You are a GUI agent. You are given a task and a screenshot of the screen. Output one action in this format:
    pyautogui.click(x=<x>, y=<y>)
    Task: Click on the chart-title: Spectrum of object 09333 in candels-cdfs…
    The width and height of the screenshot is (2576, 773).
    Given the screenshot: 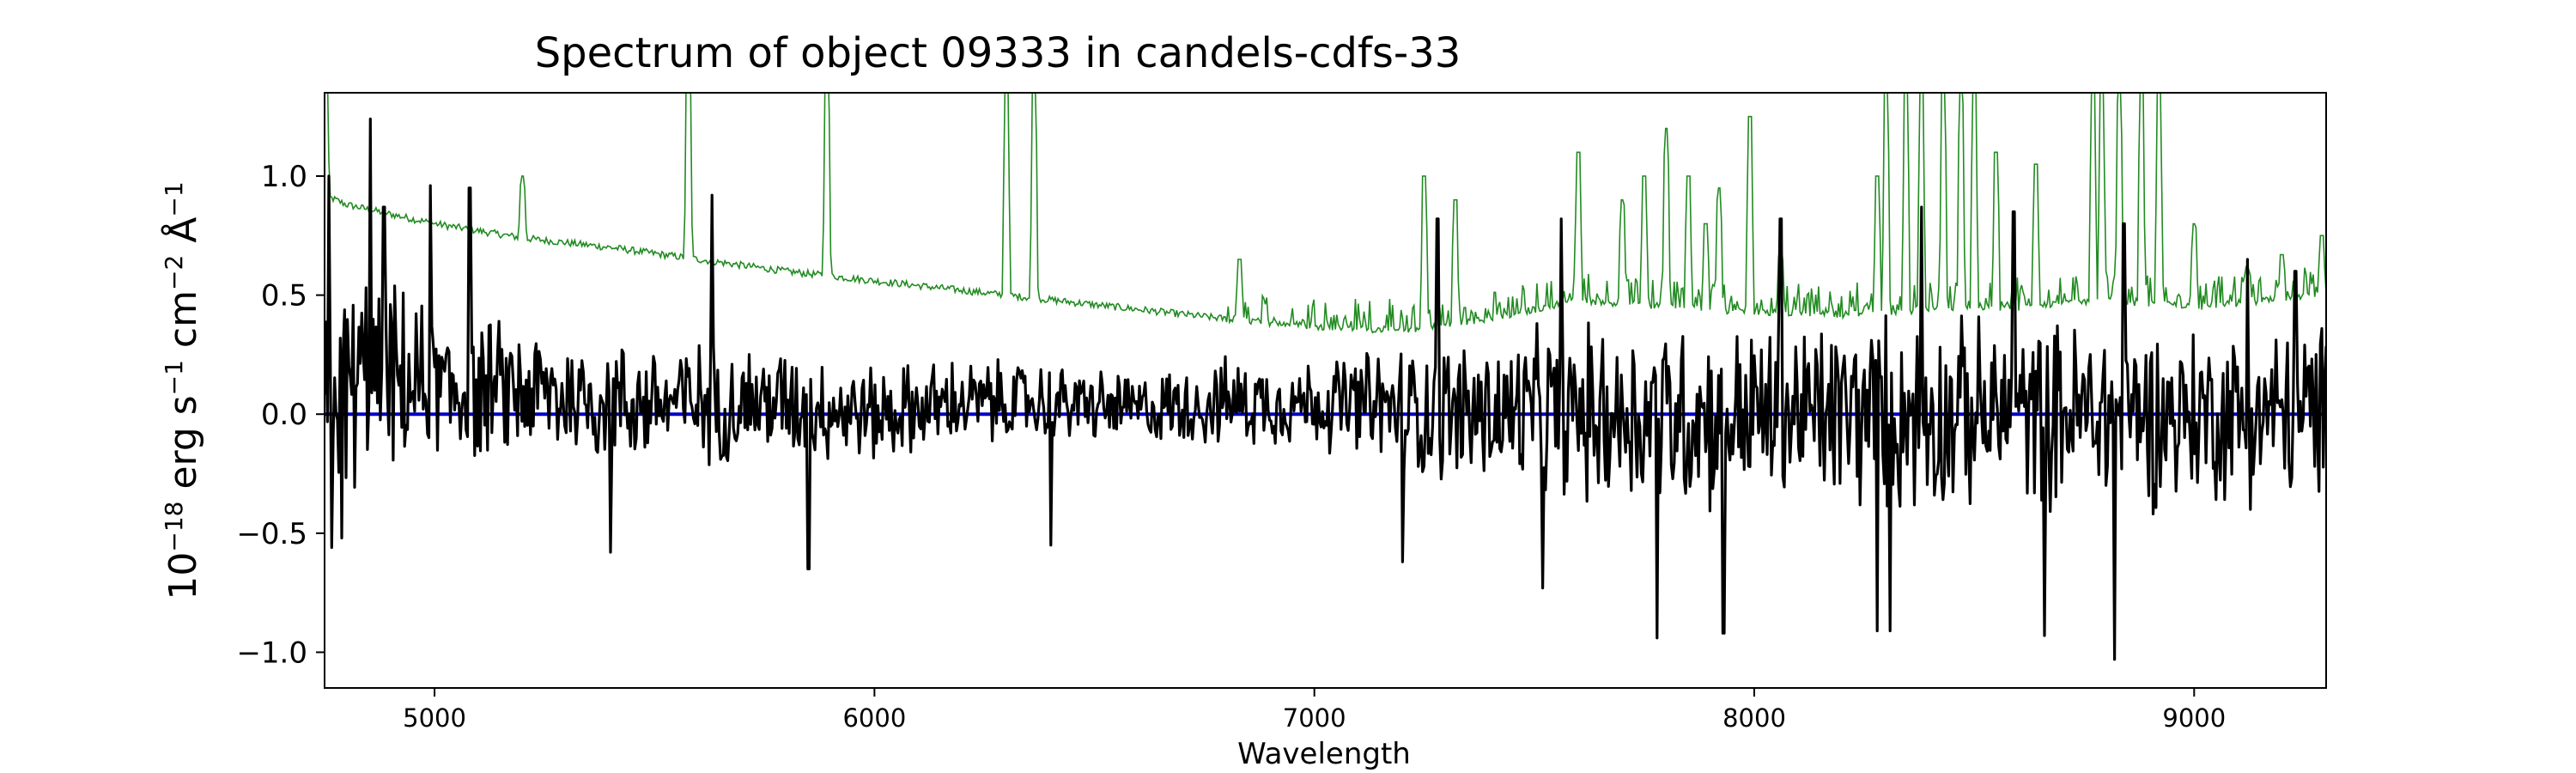 What is the action you would take?
    pyautogui.click(x=998, y=53)
    